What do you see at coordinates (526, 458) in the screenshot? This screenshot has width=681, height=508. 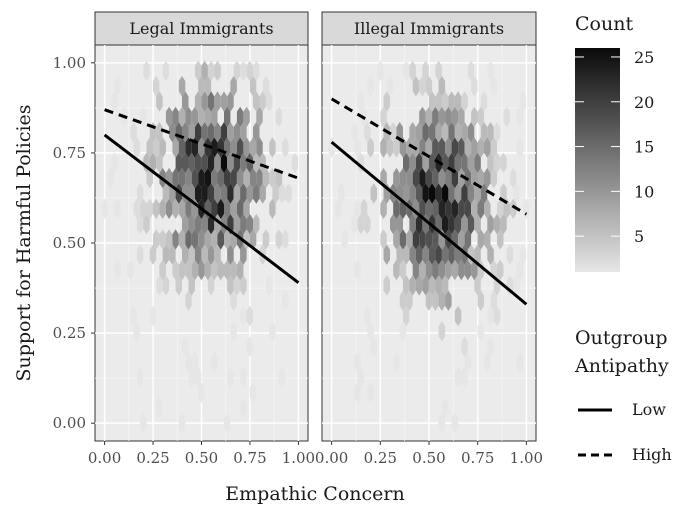 I see `x-tick-label: 1.00` at bounding box center [526, 458].